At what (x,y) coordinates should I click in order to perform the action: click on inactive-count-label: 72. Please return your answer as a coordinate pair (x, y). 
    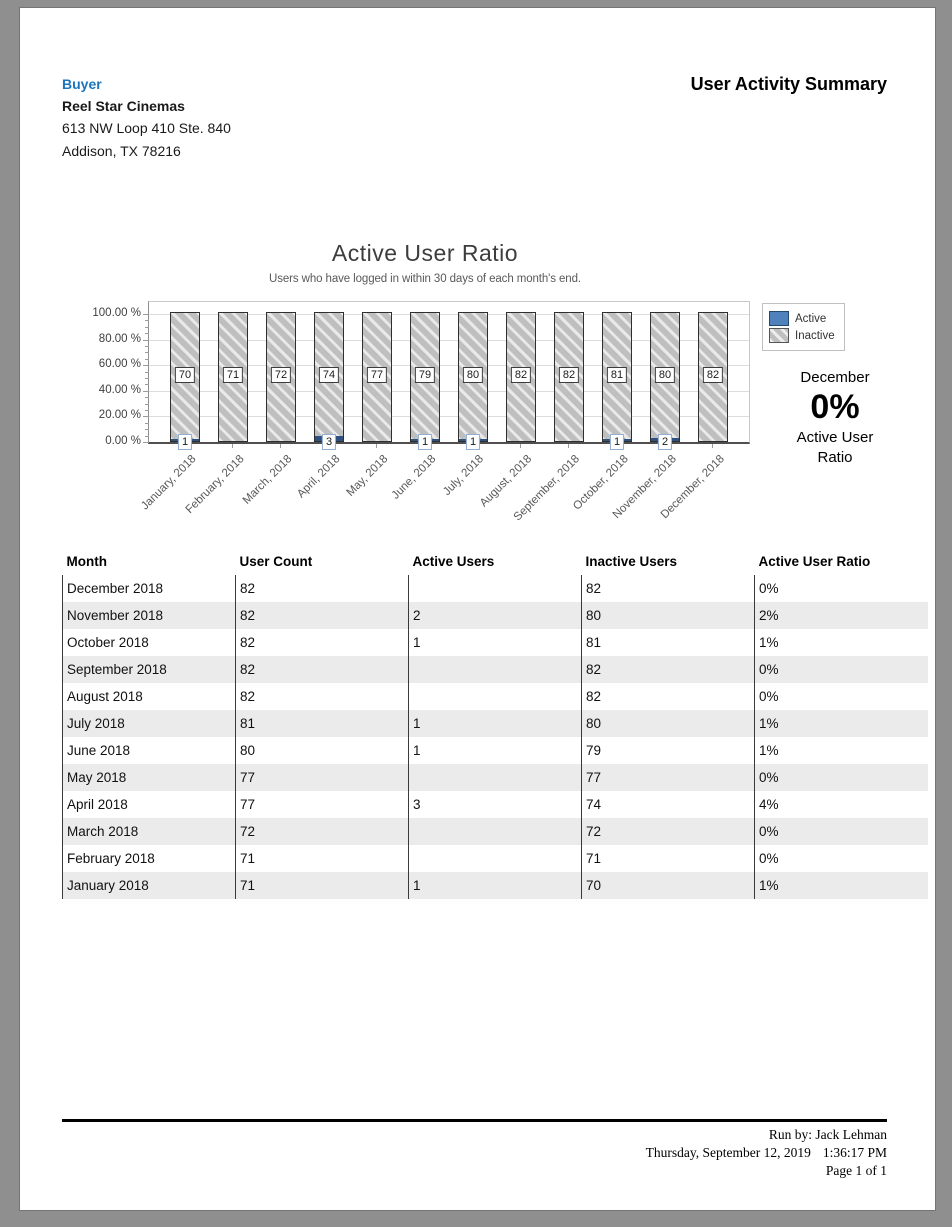
    Looking at the image, I should click on (281, 375).